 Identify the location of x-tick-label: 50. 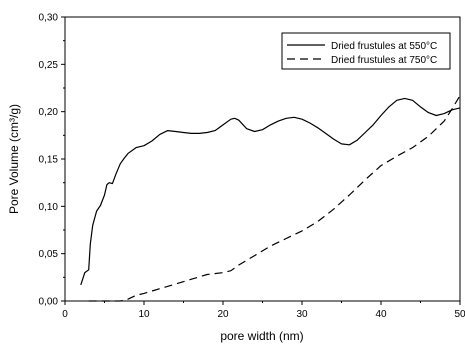
(459, 314).